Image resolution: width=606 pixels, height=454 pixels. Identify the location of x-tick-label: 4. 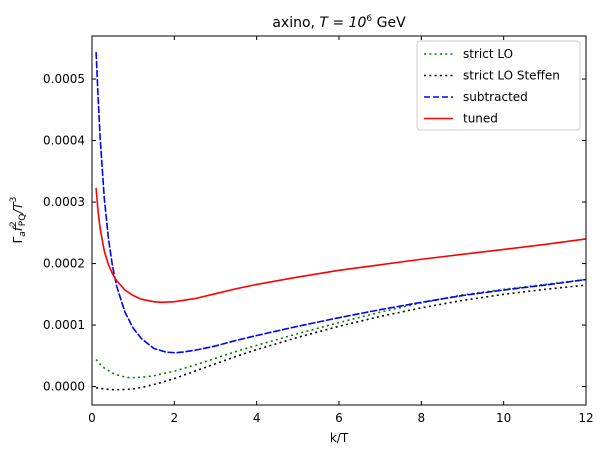
(257, 418).